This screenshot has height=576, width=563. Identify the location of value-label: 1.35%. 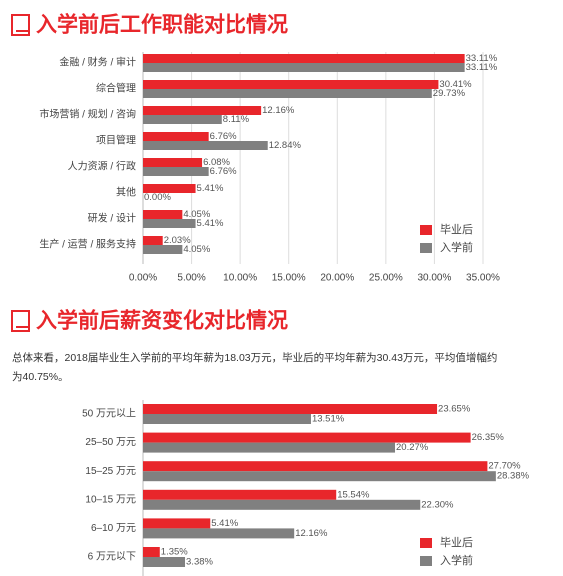
(174, 552).